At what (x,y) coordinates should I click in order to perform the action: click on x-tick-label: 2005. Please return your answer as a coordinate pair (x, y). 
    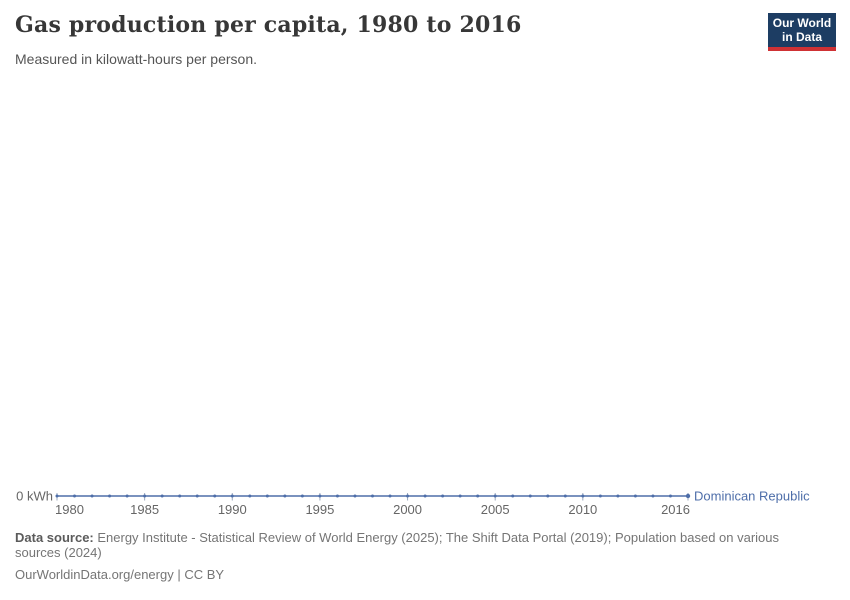
    Looking at the image, I should click on (495, 509).